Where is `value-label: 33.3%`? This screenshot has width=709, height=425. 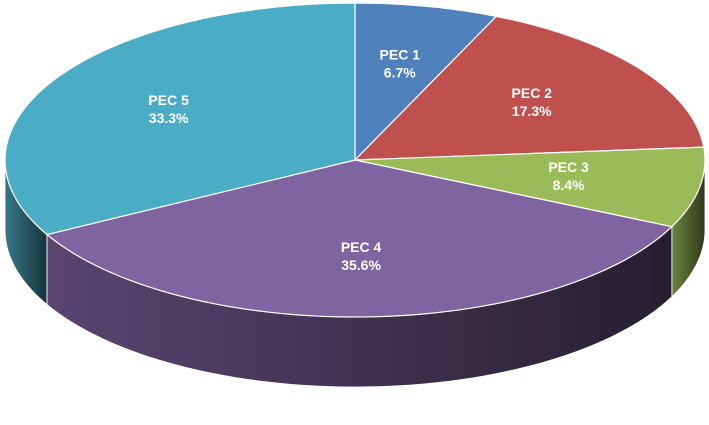
value-label: 33.3% is located at coordinates (169, 118).